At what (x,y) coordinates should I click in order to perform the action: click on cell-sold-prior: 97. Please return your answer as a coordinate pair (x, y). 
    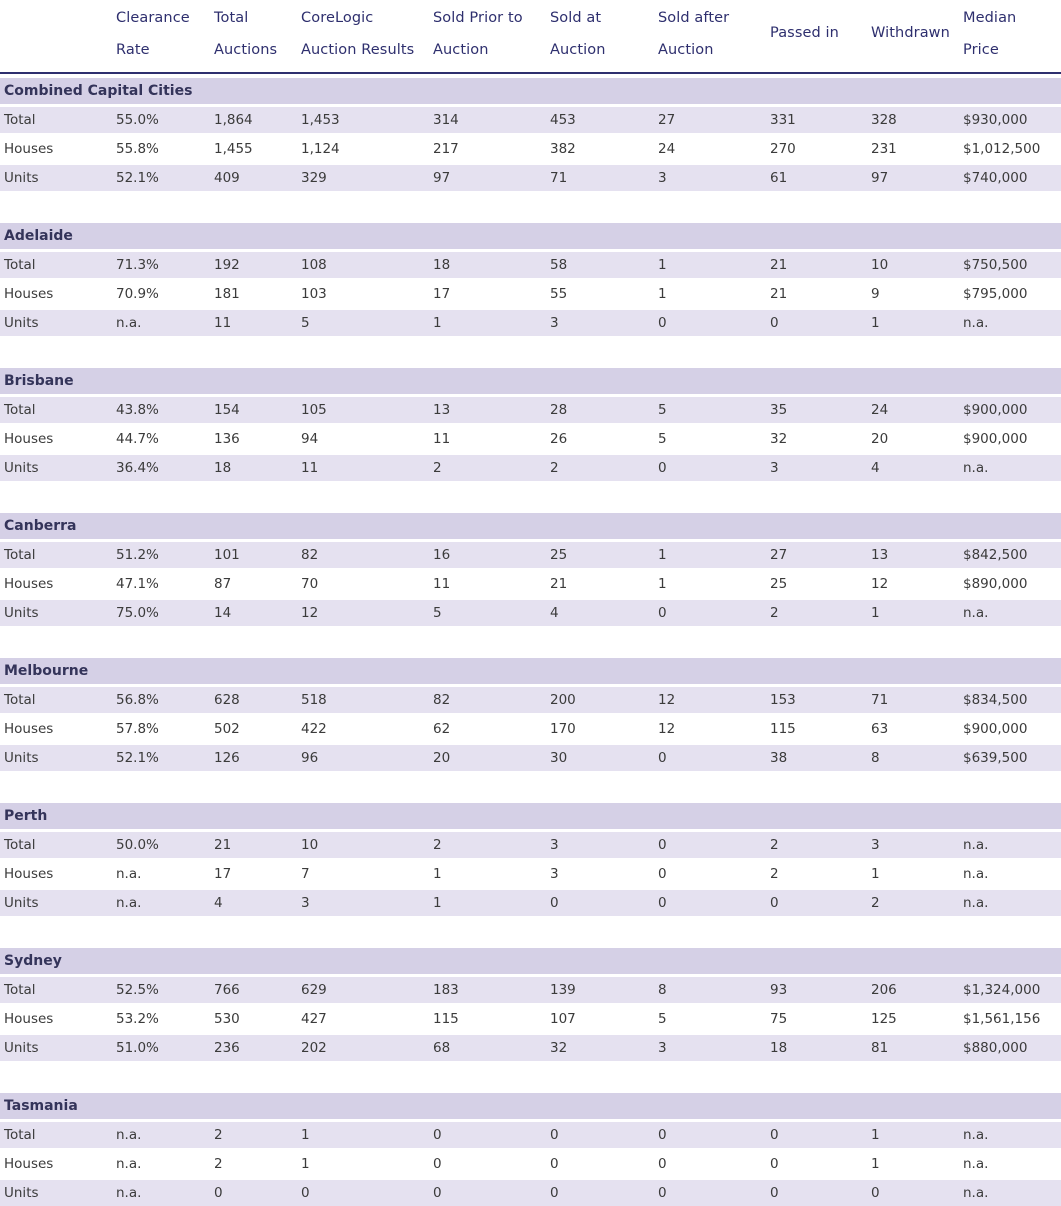
    Looking at the image, I should click on (442, 178).